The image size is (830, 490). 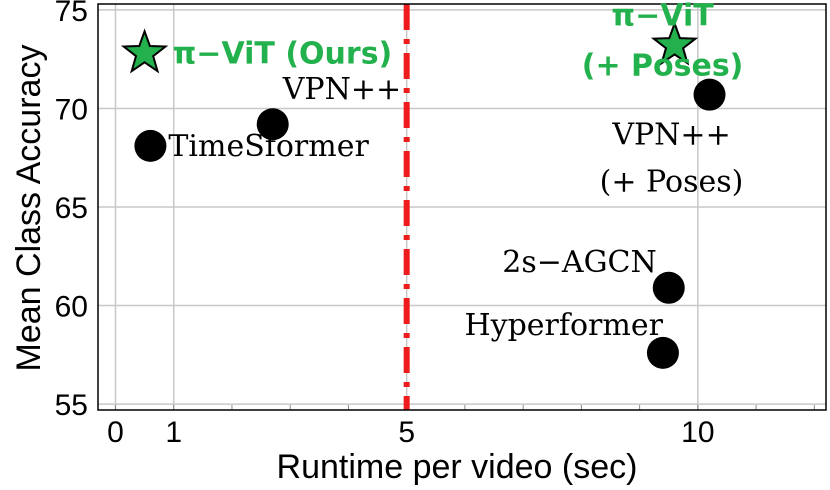 I want to click on y-tick-labels: 55 60 65 70 75, so click(x=71, y=211).